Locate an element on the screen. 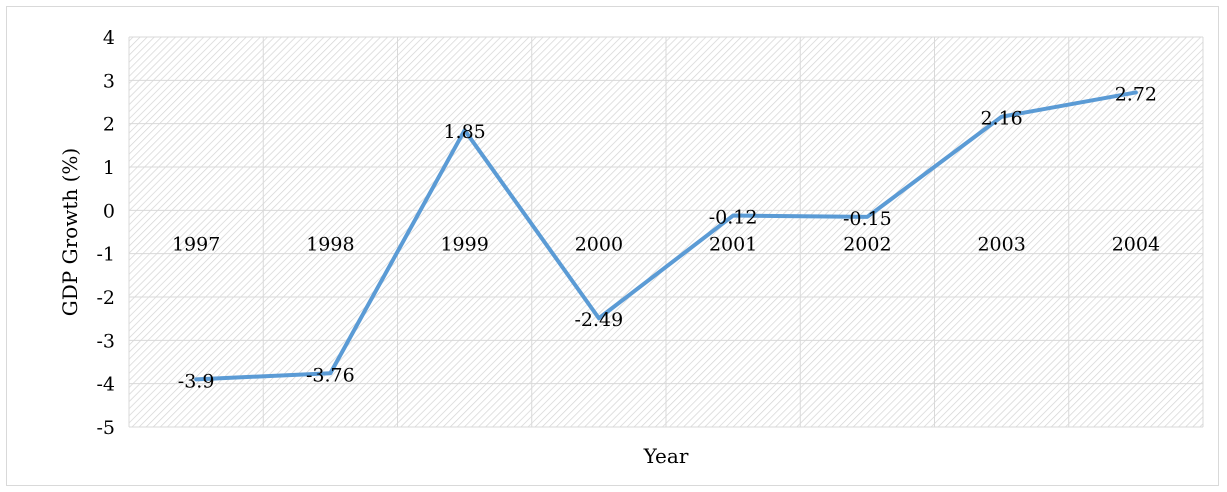  data-label: 2.16 is located at coordinates (1001, 119).